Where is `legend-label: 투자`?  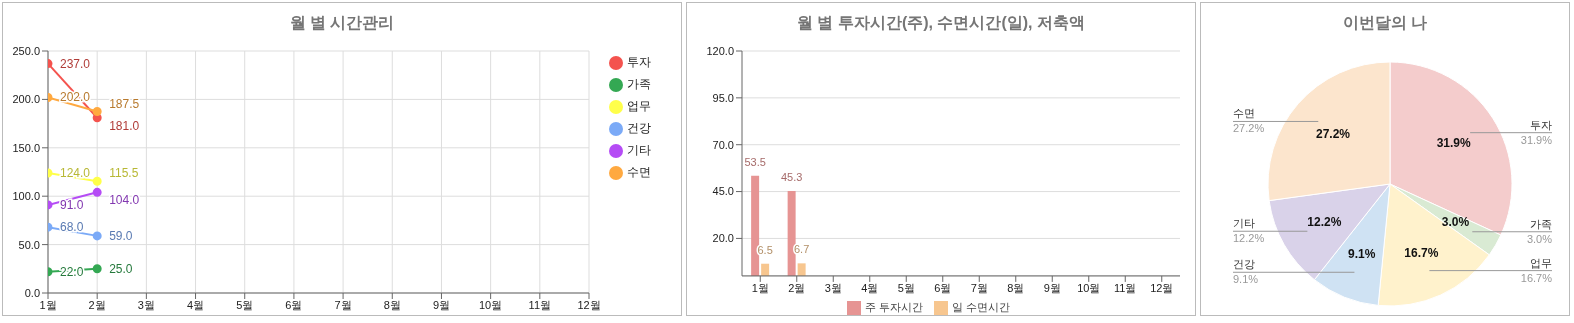 legend-label: 투자 is located at coordinates (639, 62).